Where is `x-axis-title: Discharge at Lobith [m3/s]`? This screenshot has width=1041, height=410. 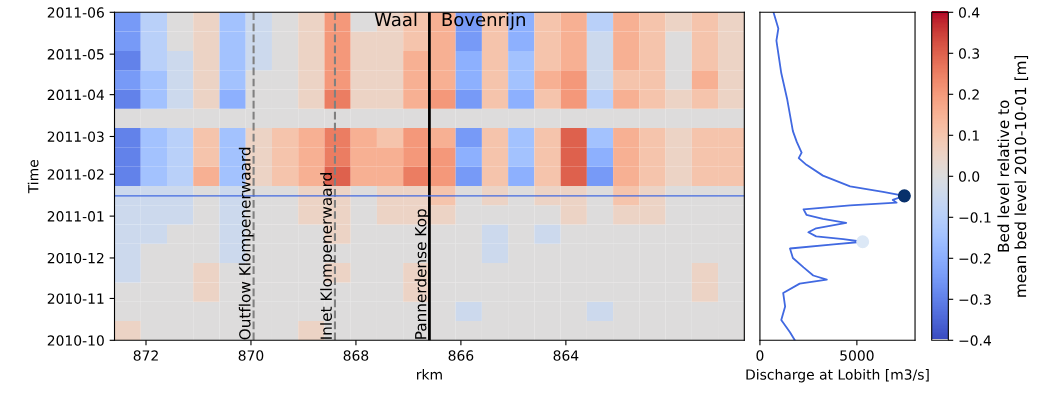
x-axis-title: Discharge at Lobith [m3/s] is located at coordinates (837, 376).